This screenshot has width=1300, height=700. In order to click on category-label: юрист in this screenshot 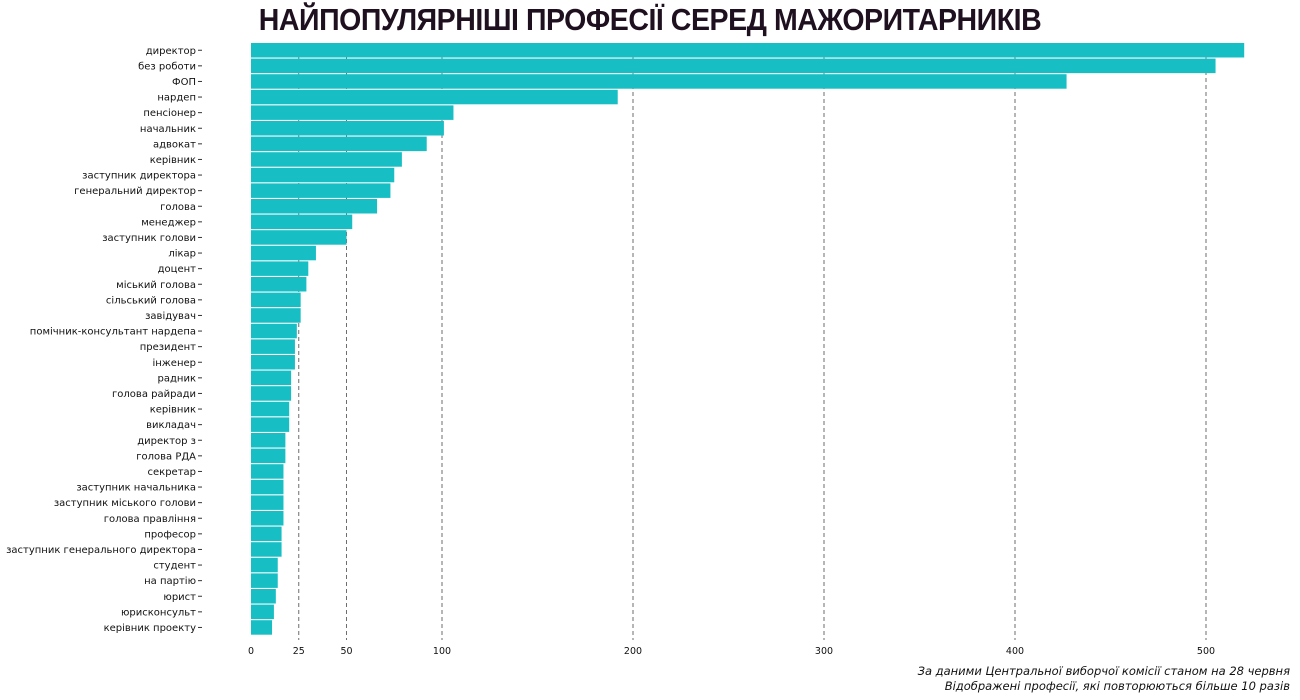, I will do `click(179, 597)`.